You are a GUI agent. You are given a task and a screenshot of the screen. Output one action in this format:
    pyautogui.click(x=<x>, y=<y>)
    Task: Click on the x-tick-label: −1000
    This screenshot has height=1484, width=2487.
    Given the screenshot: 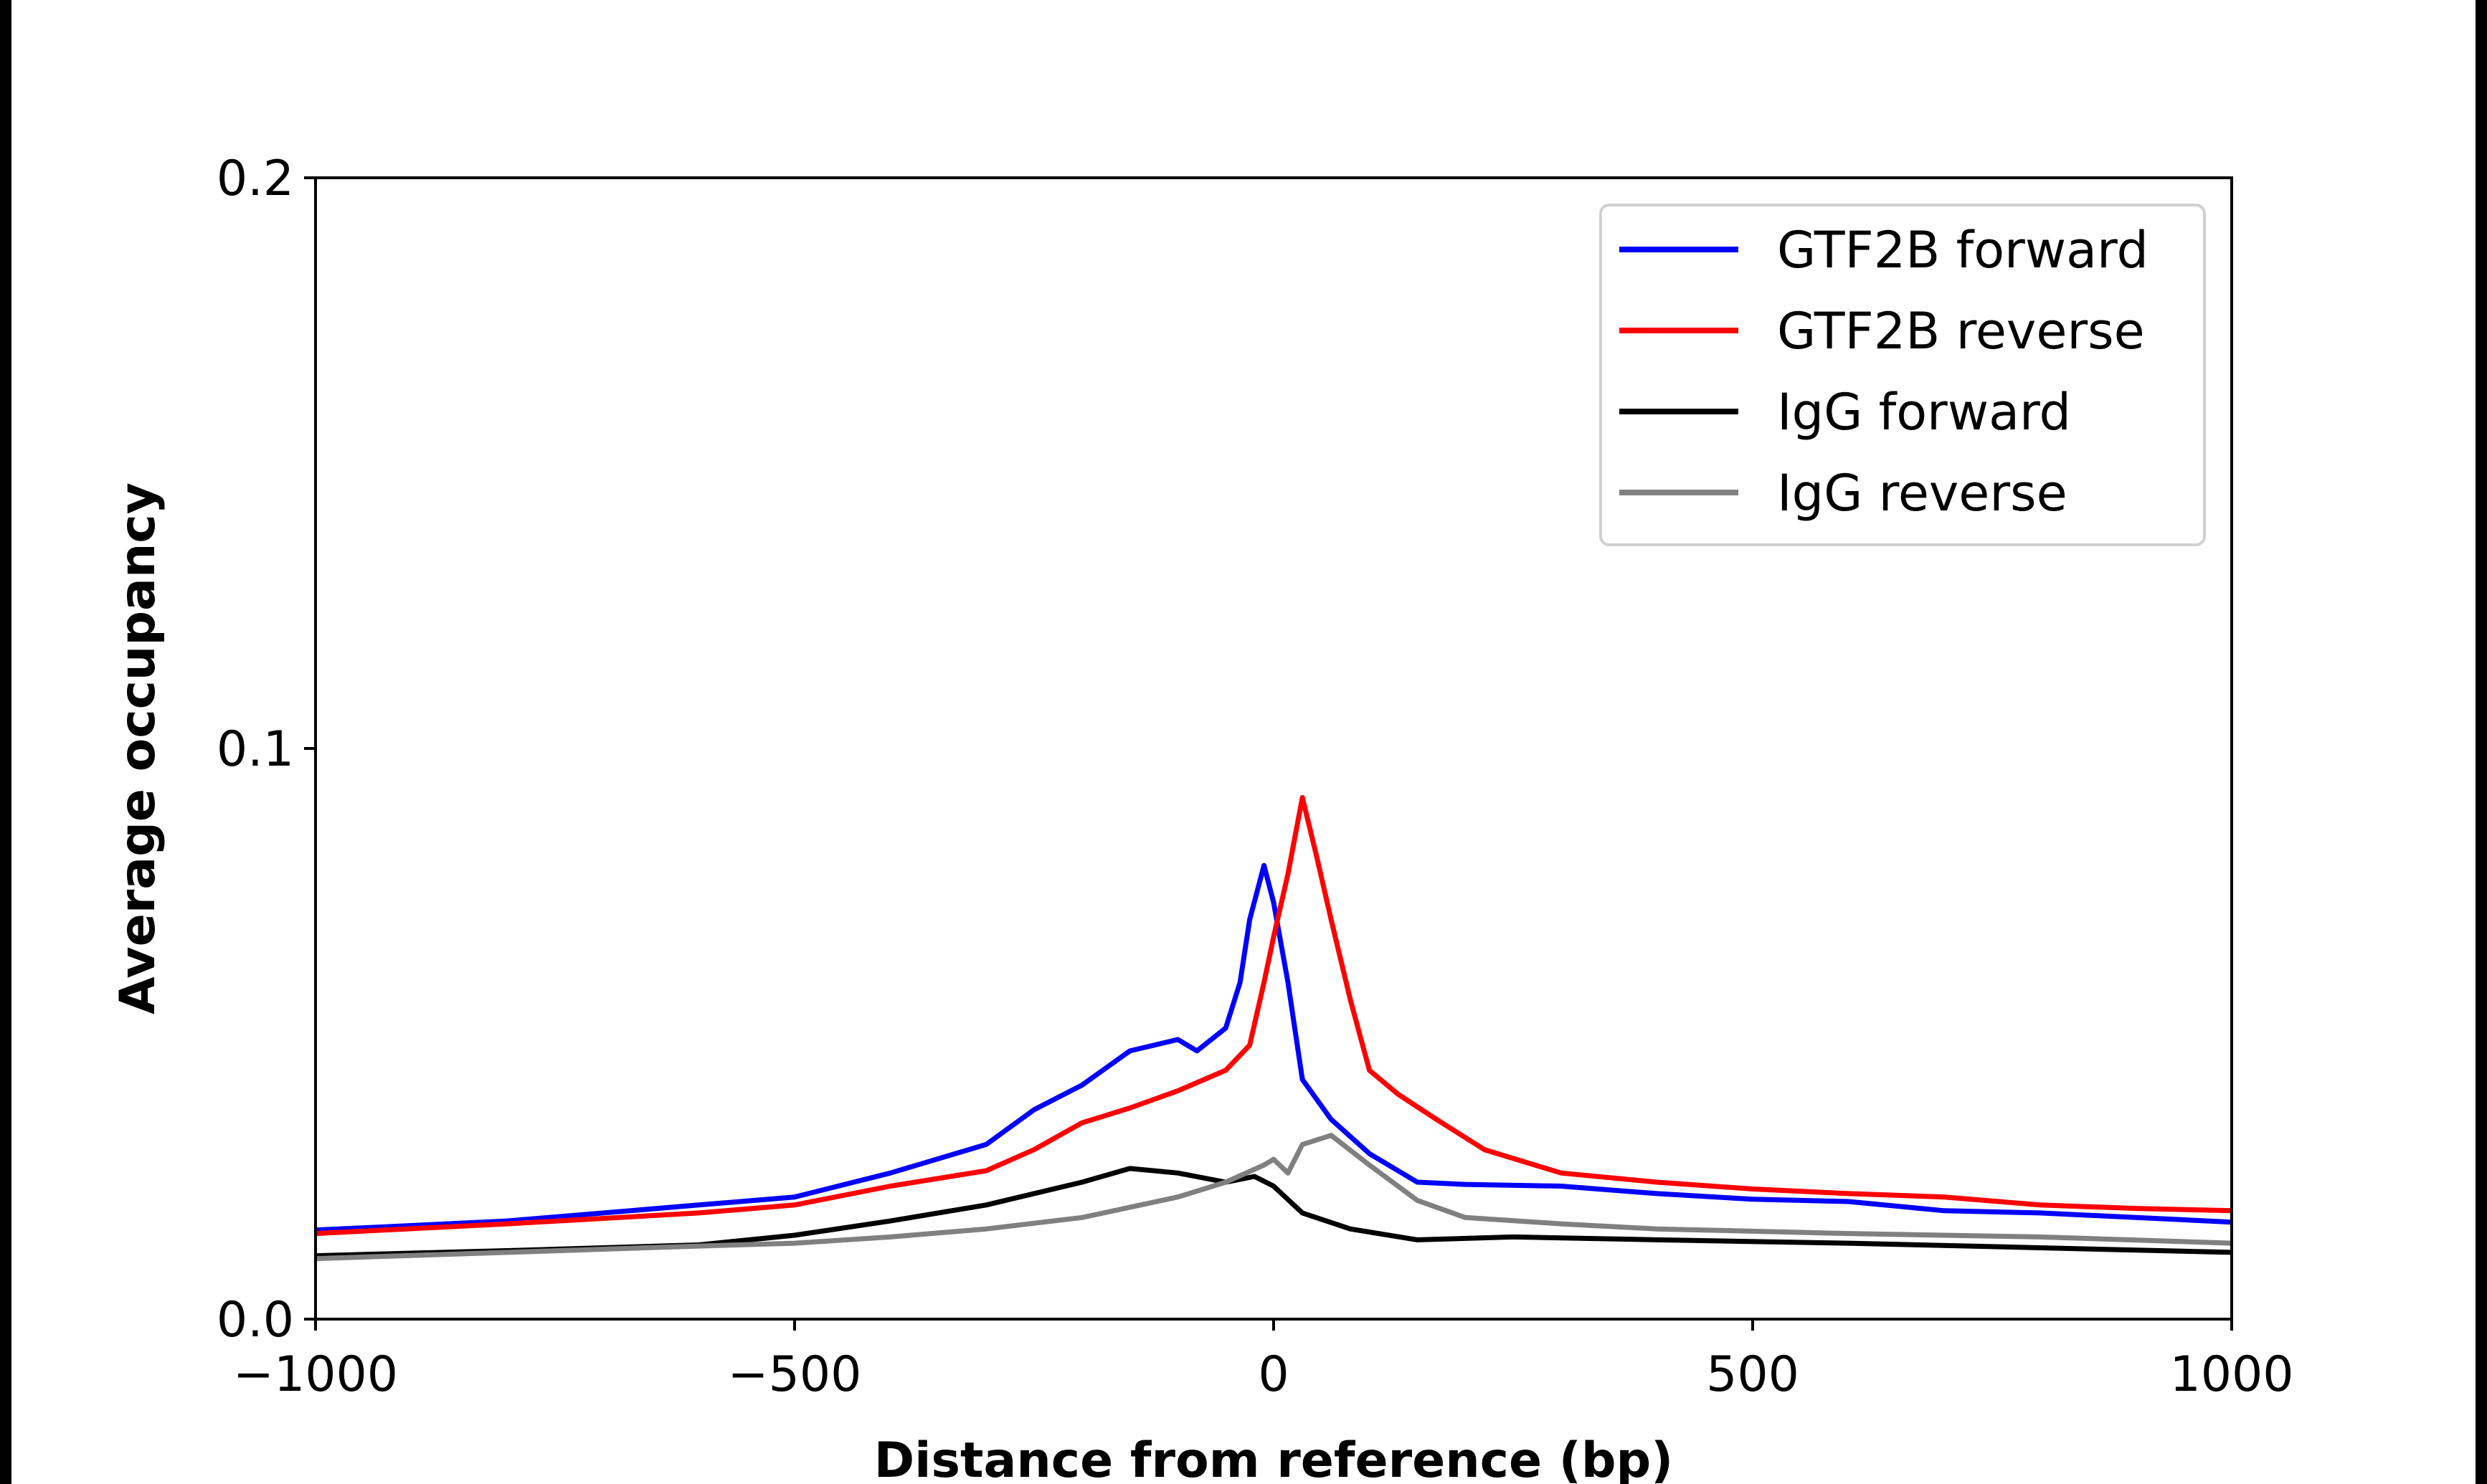 What is the action you would take?
    pyautogui.click(x=315, y=1374)
    